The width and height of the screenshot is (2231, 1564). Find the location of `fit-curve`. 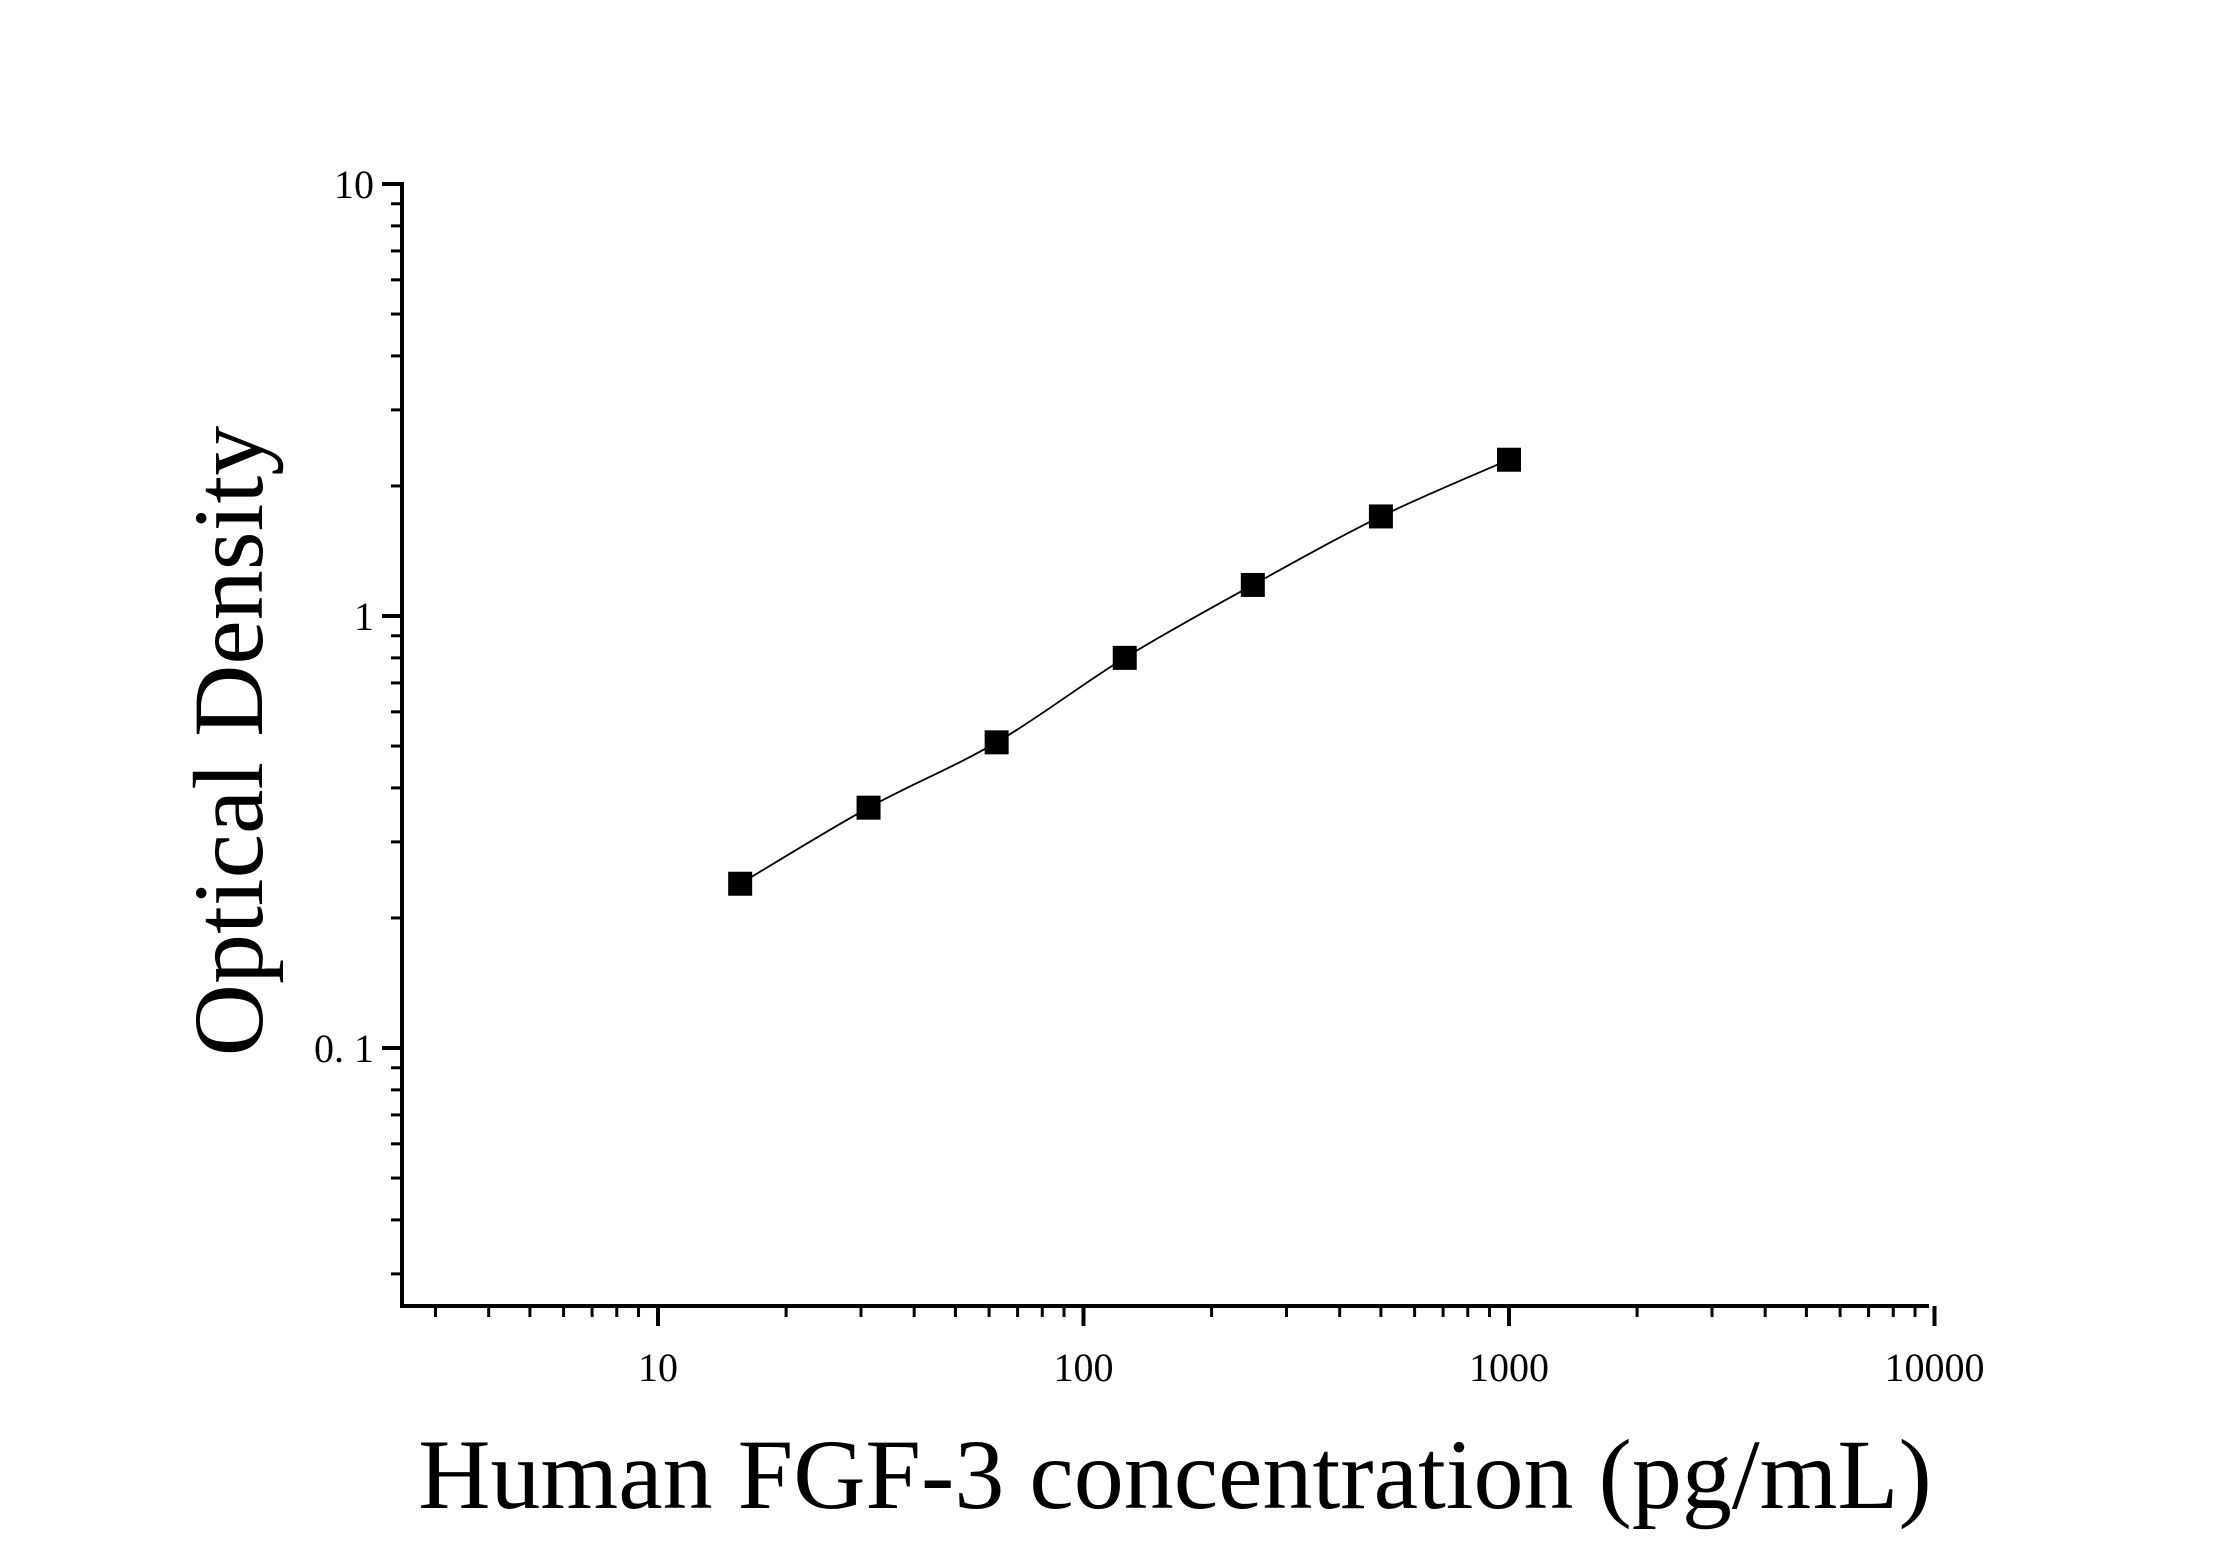

fit-curve is located at coordinates (1124, 671).